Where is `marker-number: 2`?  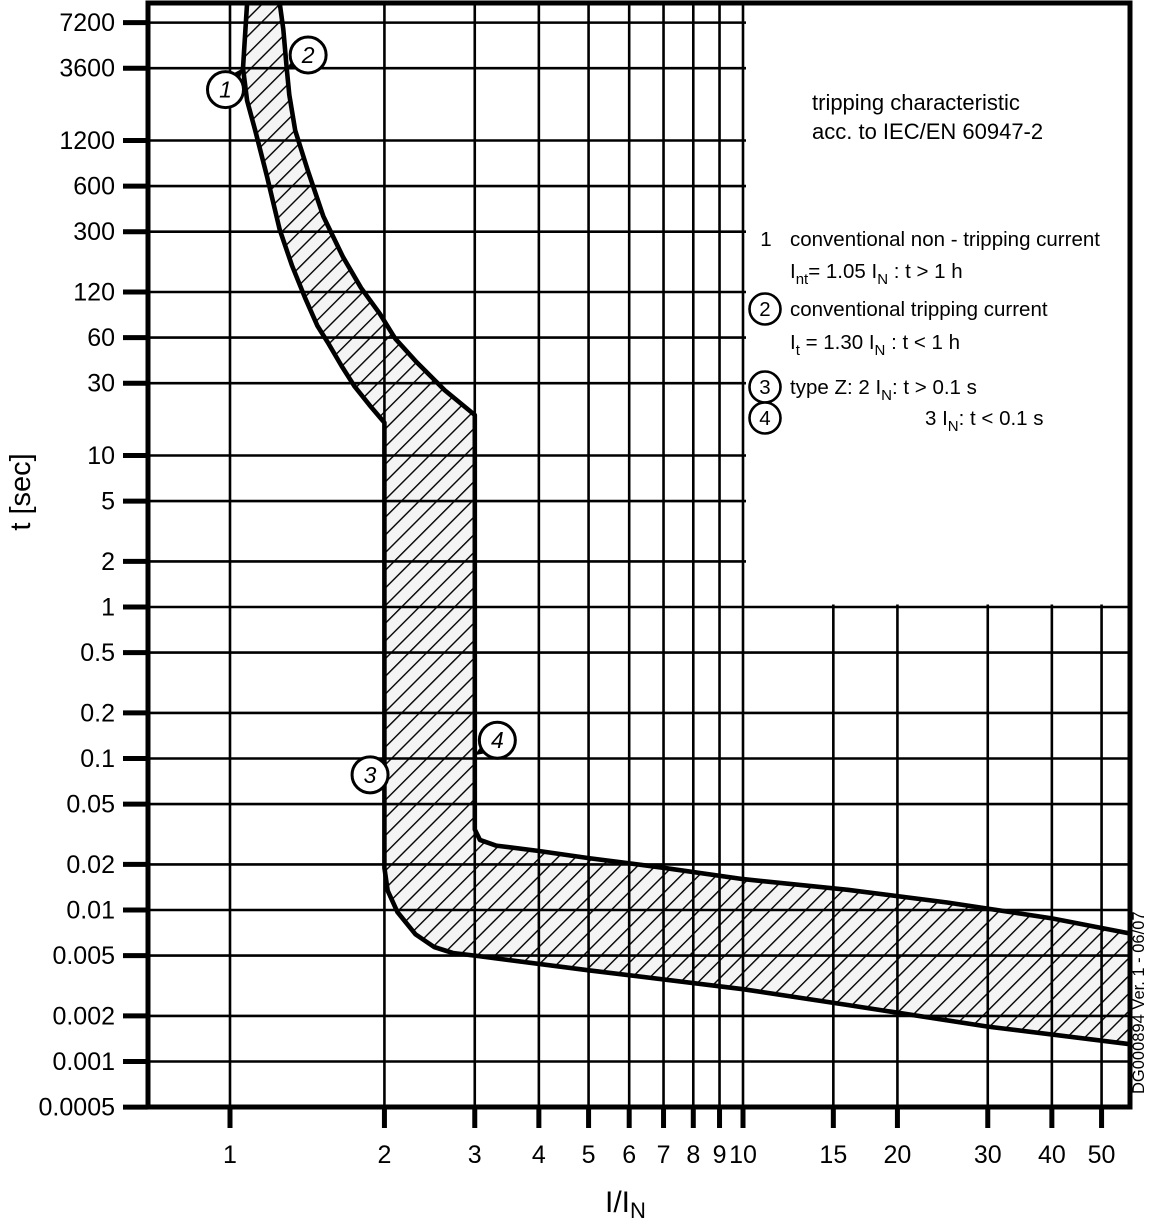
marker-number: 2 is located at coordinates (308, 55).